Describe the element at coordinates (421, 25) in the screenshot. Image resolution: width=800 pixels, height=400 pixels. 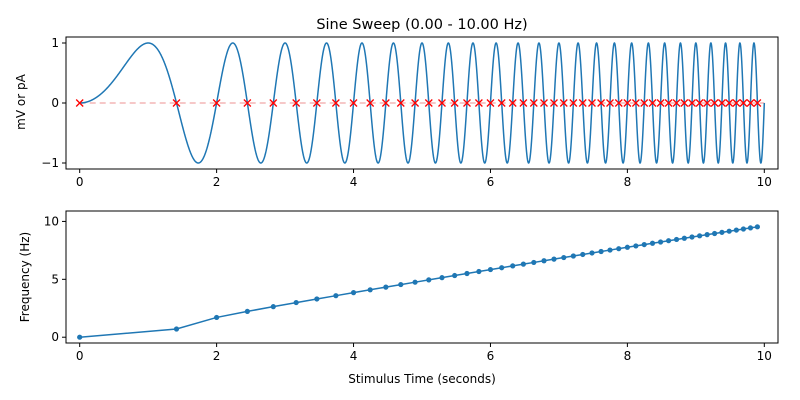
I see `sweep-plot-title: Sine Sweep (0.00 - 10.00 Hz)` at that location.